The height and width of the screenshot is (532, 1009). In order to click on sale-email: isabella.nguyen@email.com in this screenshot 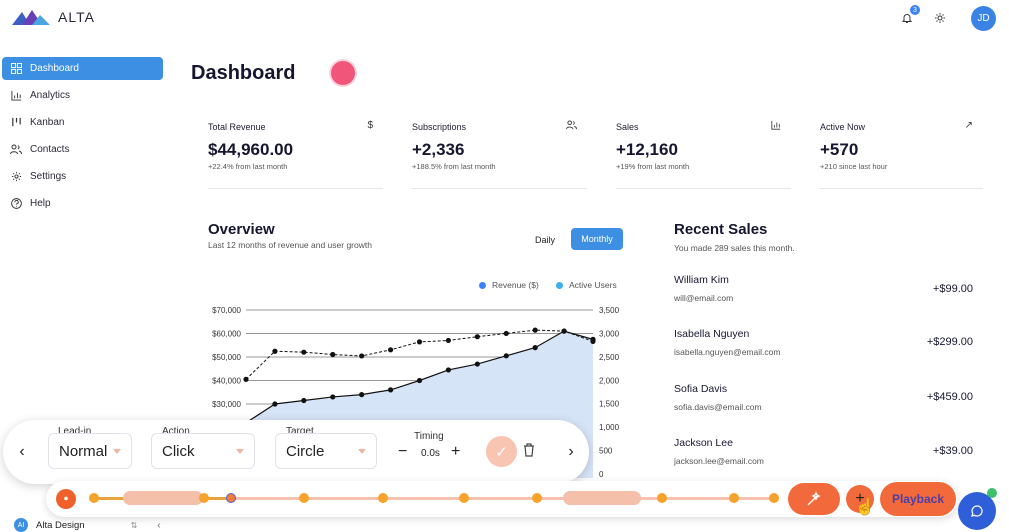, I will do `click(727, 352)`.